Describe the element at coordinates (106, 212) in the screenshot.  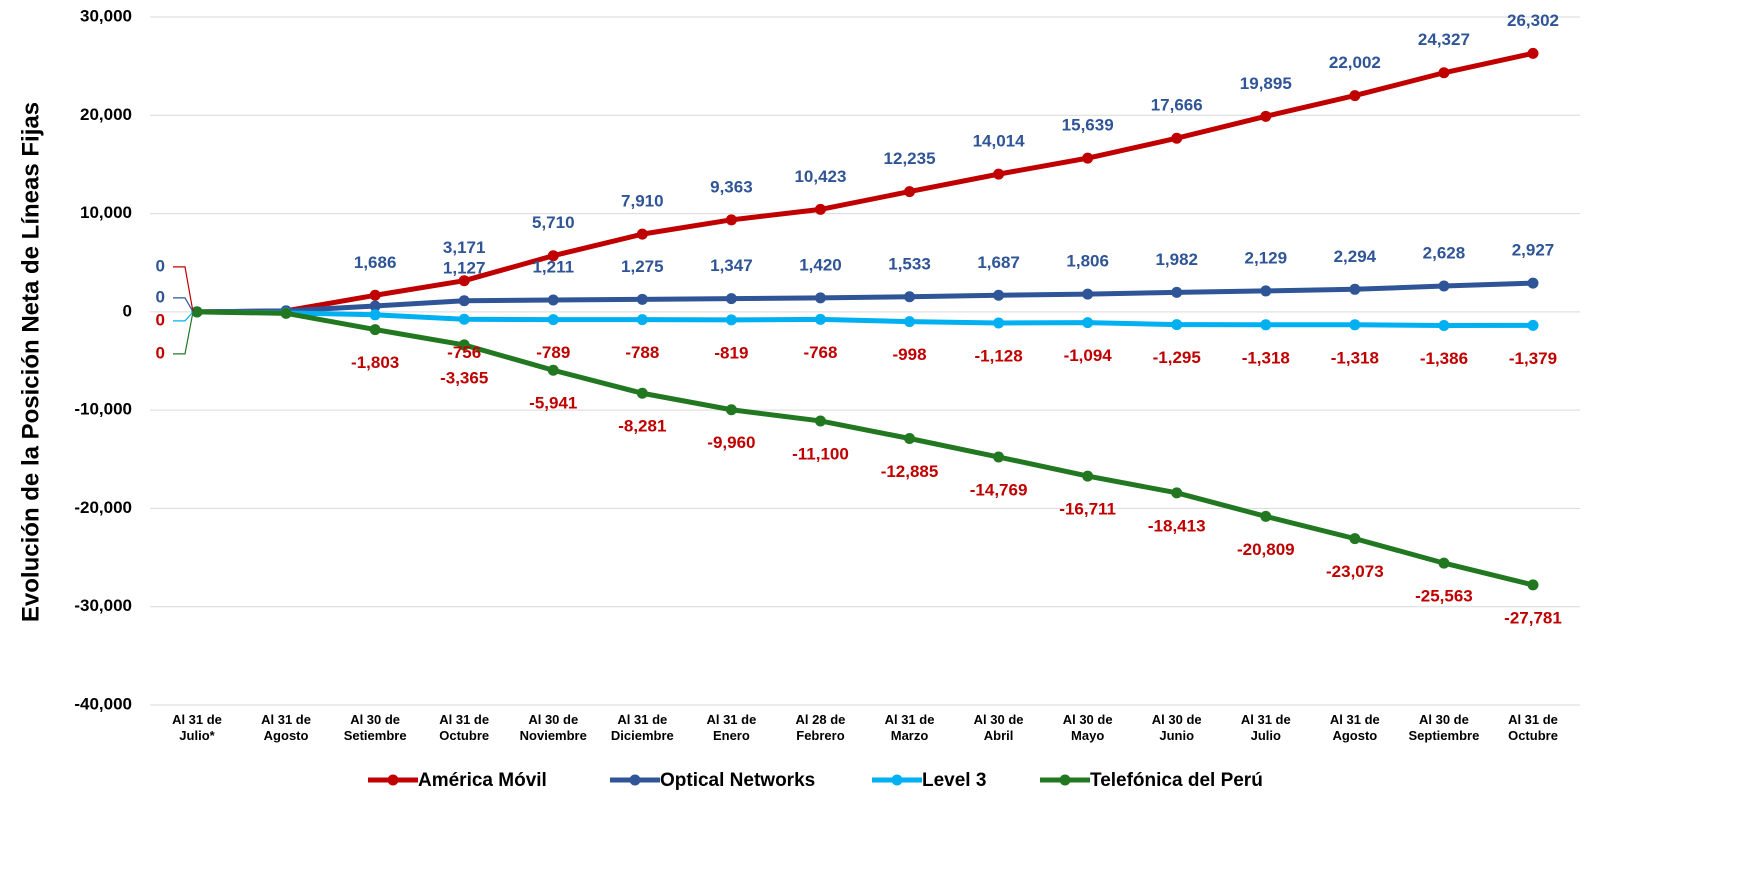
I see `y-tick-label: 10,000` at that location.